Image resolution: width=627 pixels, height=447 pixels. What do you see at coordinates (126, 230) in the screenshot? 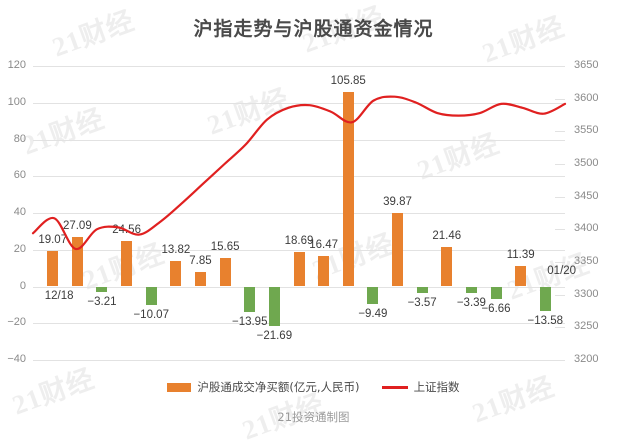
I see `bar-value-label: 24.56` at bounding box center [126, 230].